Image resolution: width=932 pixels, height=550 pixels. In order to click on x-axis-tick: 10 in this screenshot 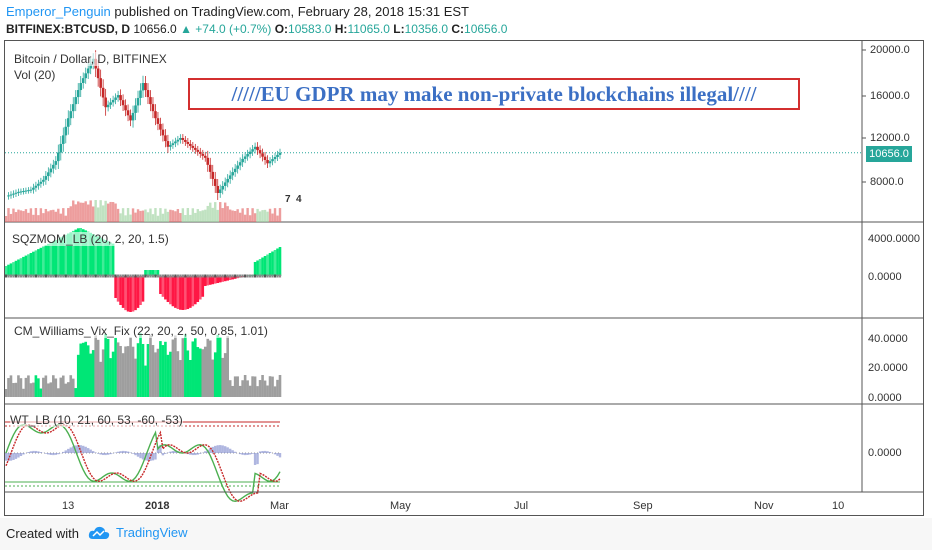, I will do `click(838, 506)`.